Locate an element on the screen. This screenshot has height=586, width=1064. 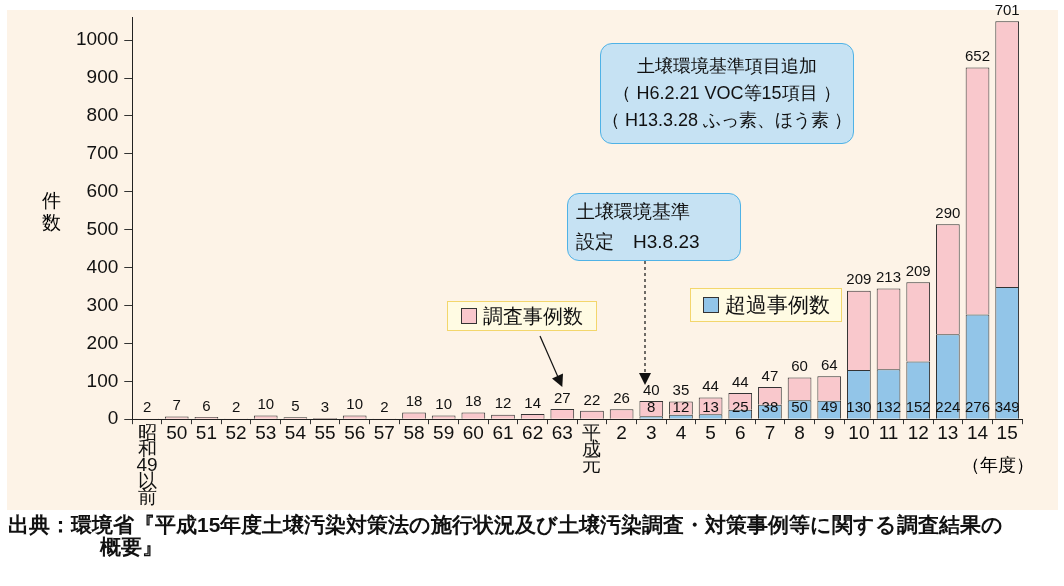
data-label: 276 is located at coordinates (978, 406).